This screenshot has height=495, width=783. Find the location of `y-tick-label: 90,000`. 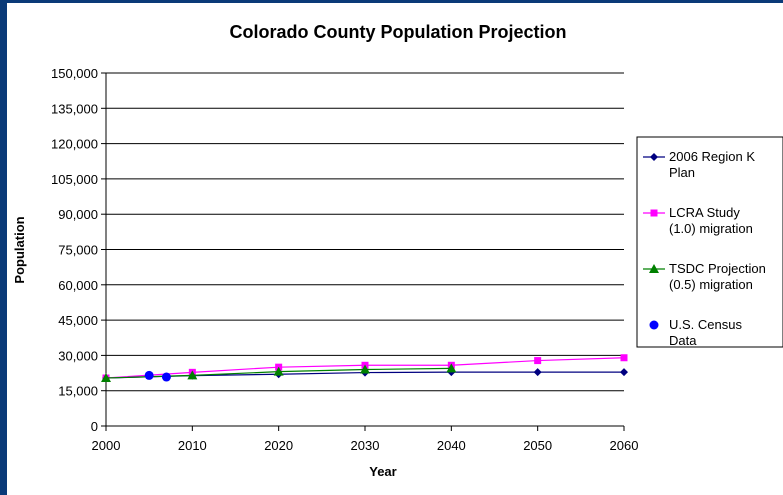

y-tick-label: 90,000 is located at coordinates (78, 214).